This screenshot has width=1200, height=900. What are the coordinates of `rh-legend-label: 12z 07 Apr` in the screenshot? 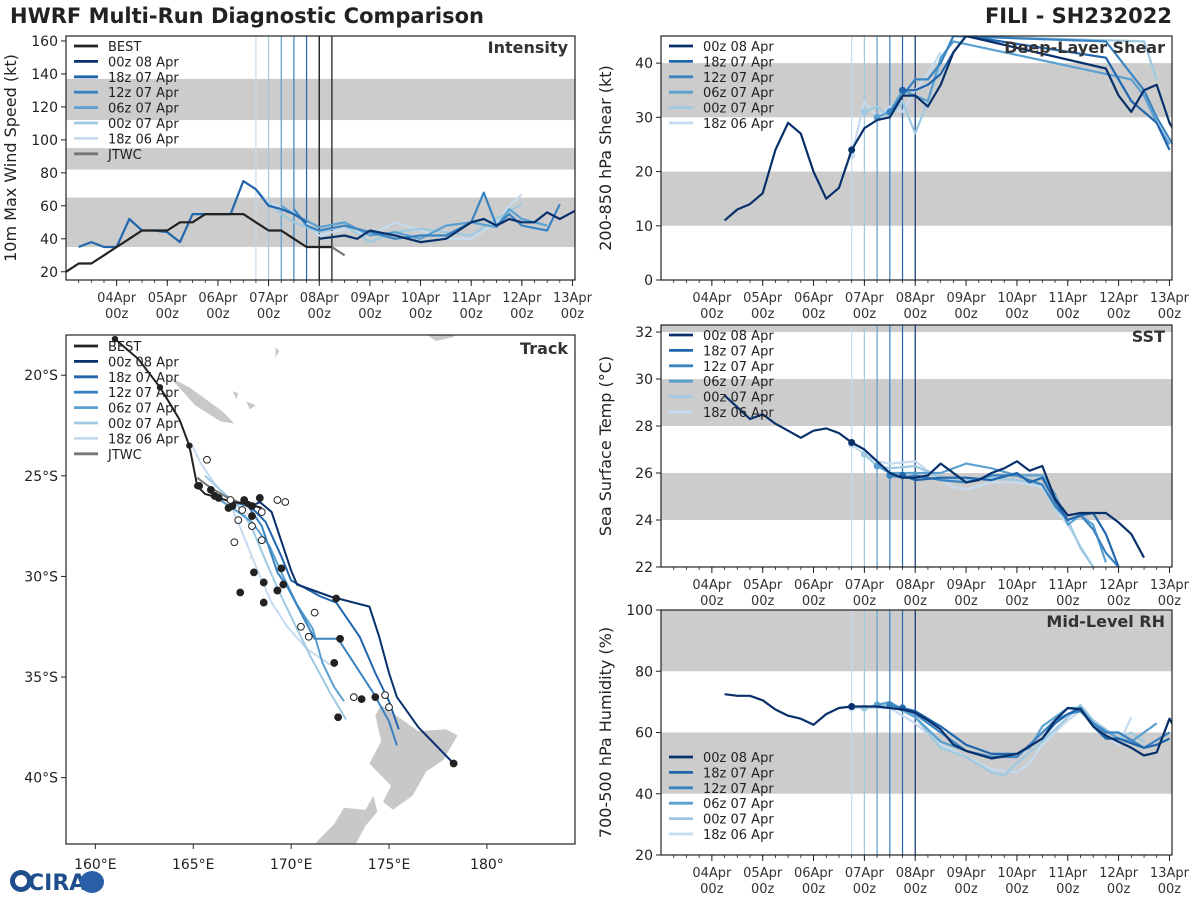 It's located at (738, 789).